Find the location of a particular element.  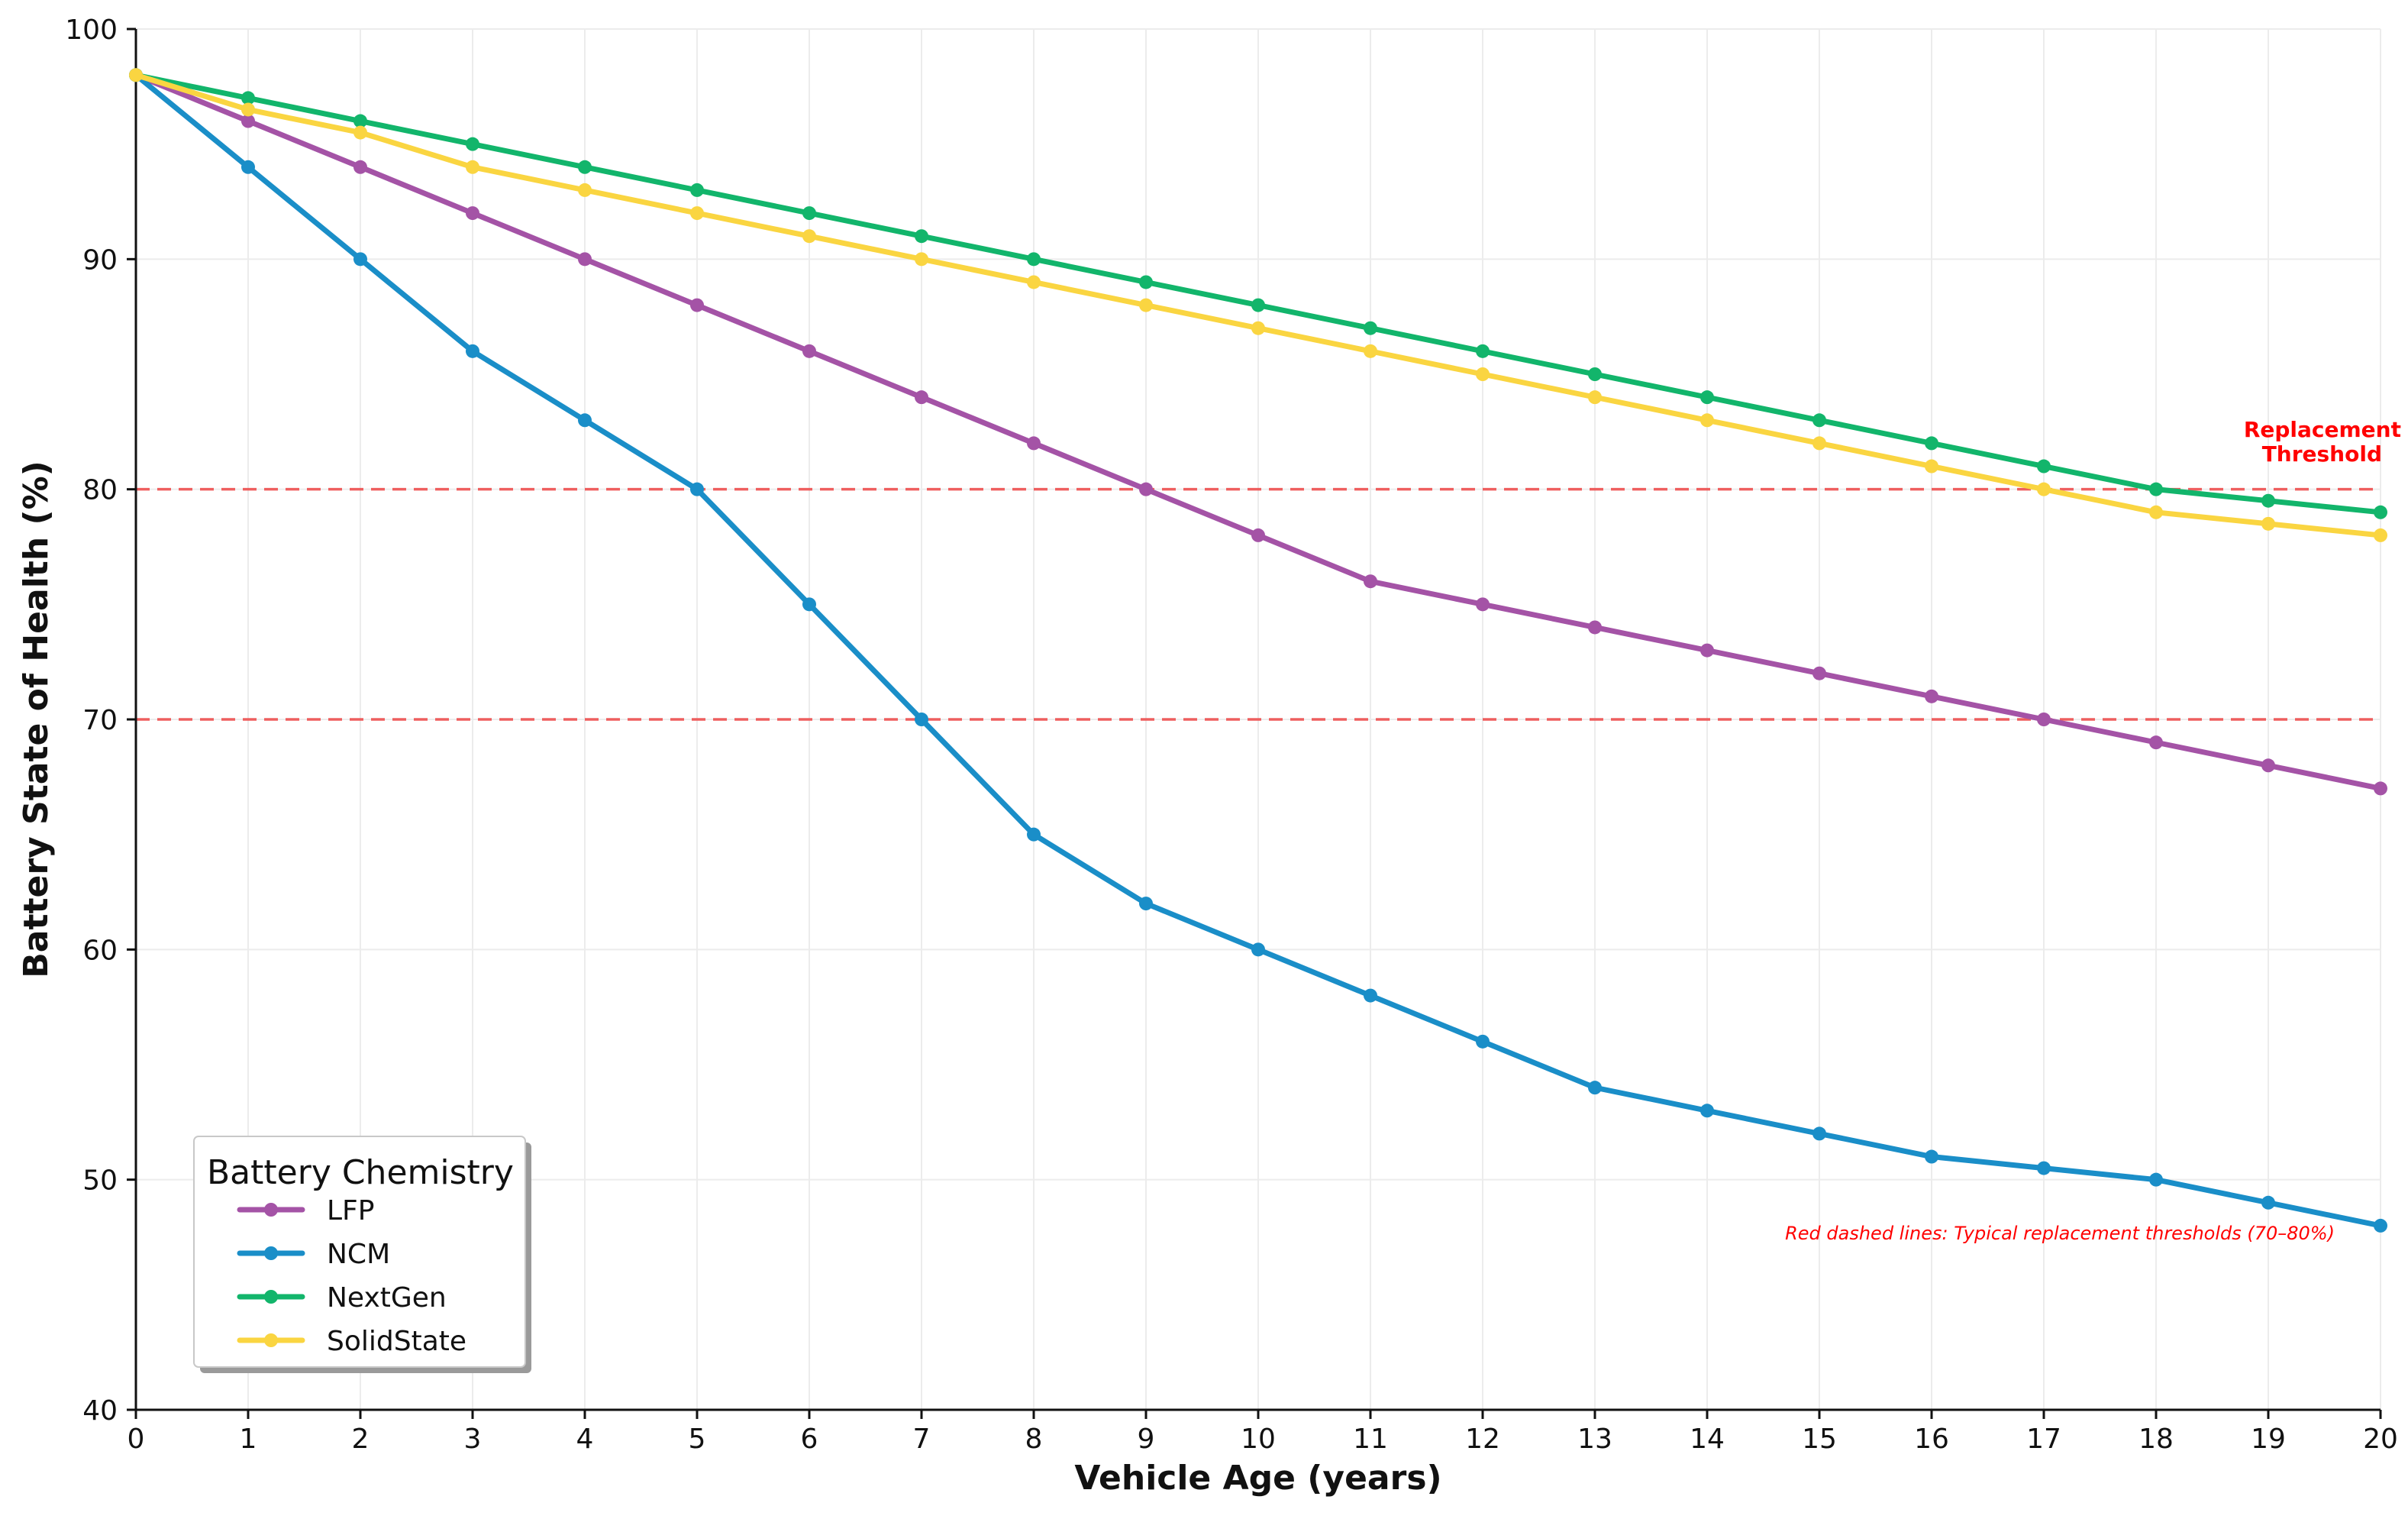

y-tick-label: 100 is located at coordinates (91, 30).